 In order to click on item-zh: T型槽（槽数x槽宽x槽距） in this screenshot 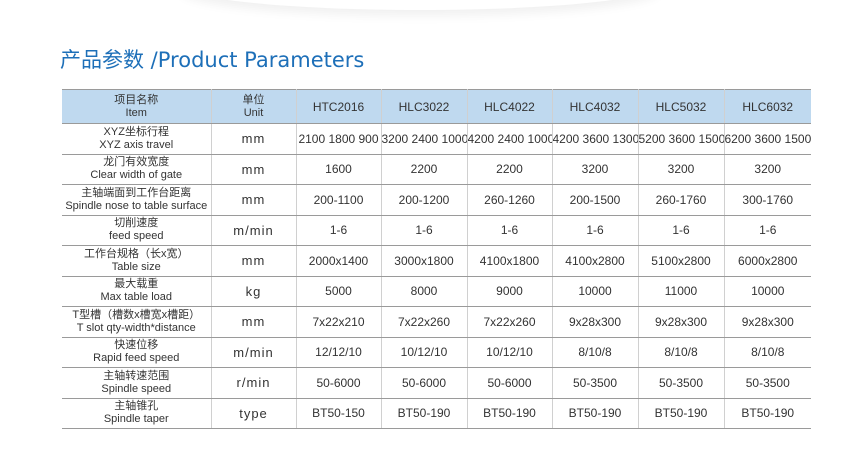, I will do `click(136, 314)`.